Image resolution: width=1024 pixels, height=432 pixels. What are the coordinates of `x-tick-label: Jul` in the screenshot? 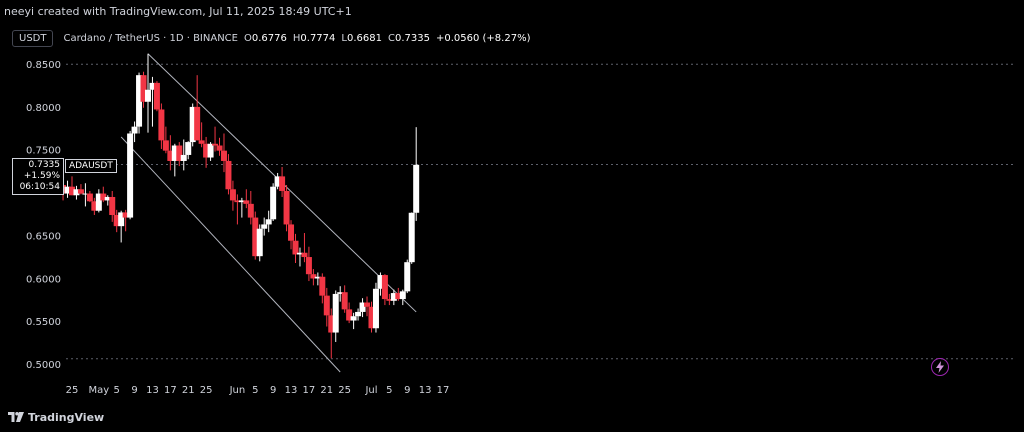 It's located at (370, 390).